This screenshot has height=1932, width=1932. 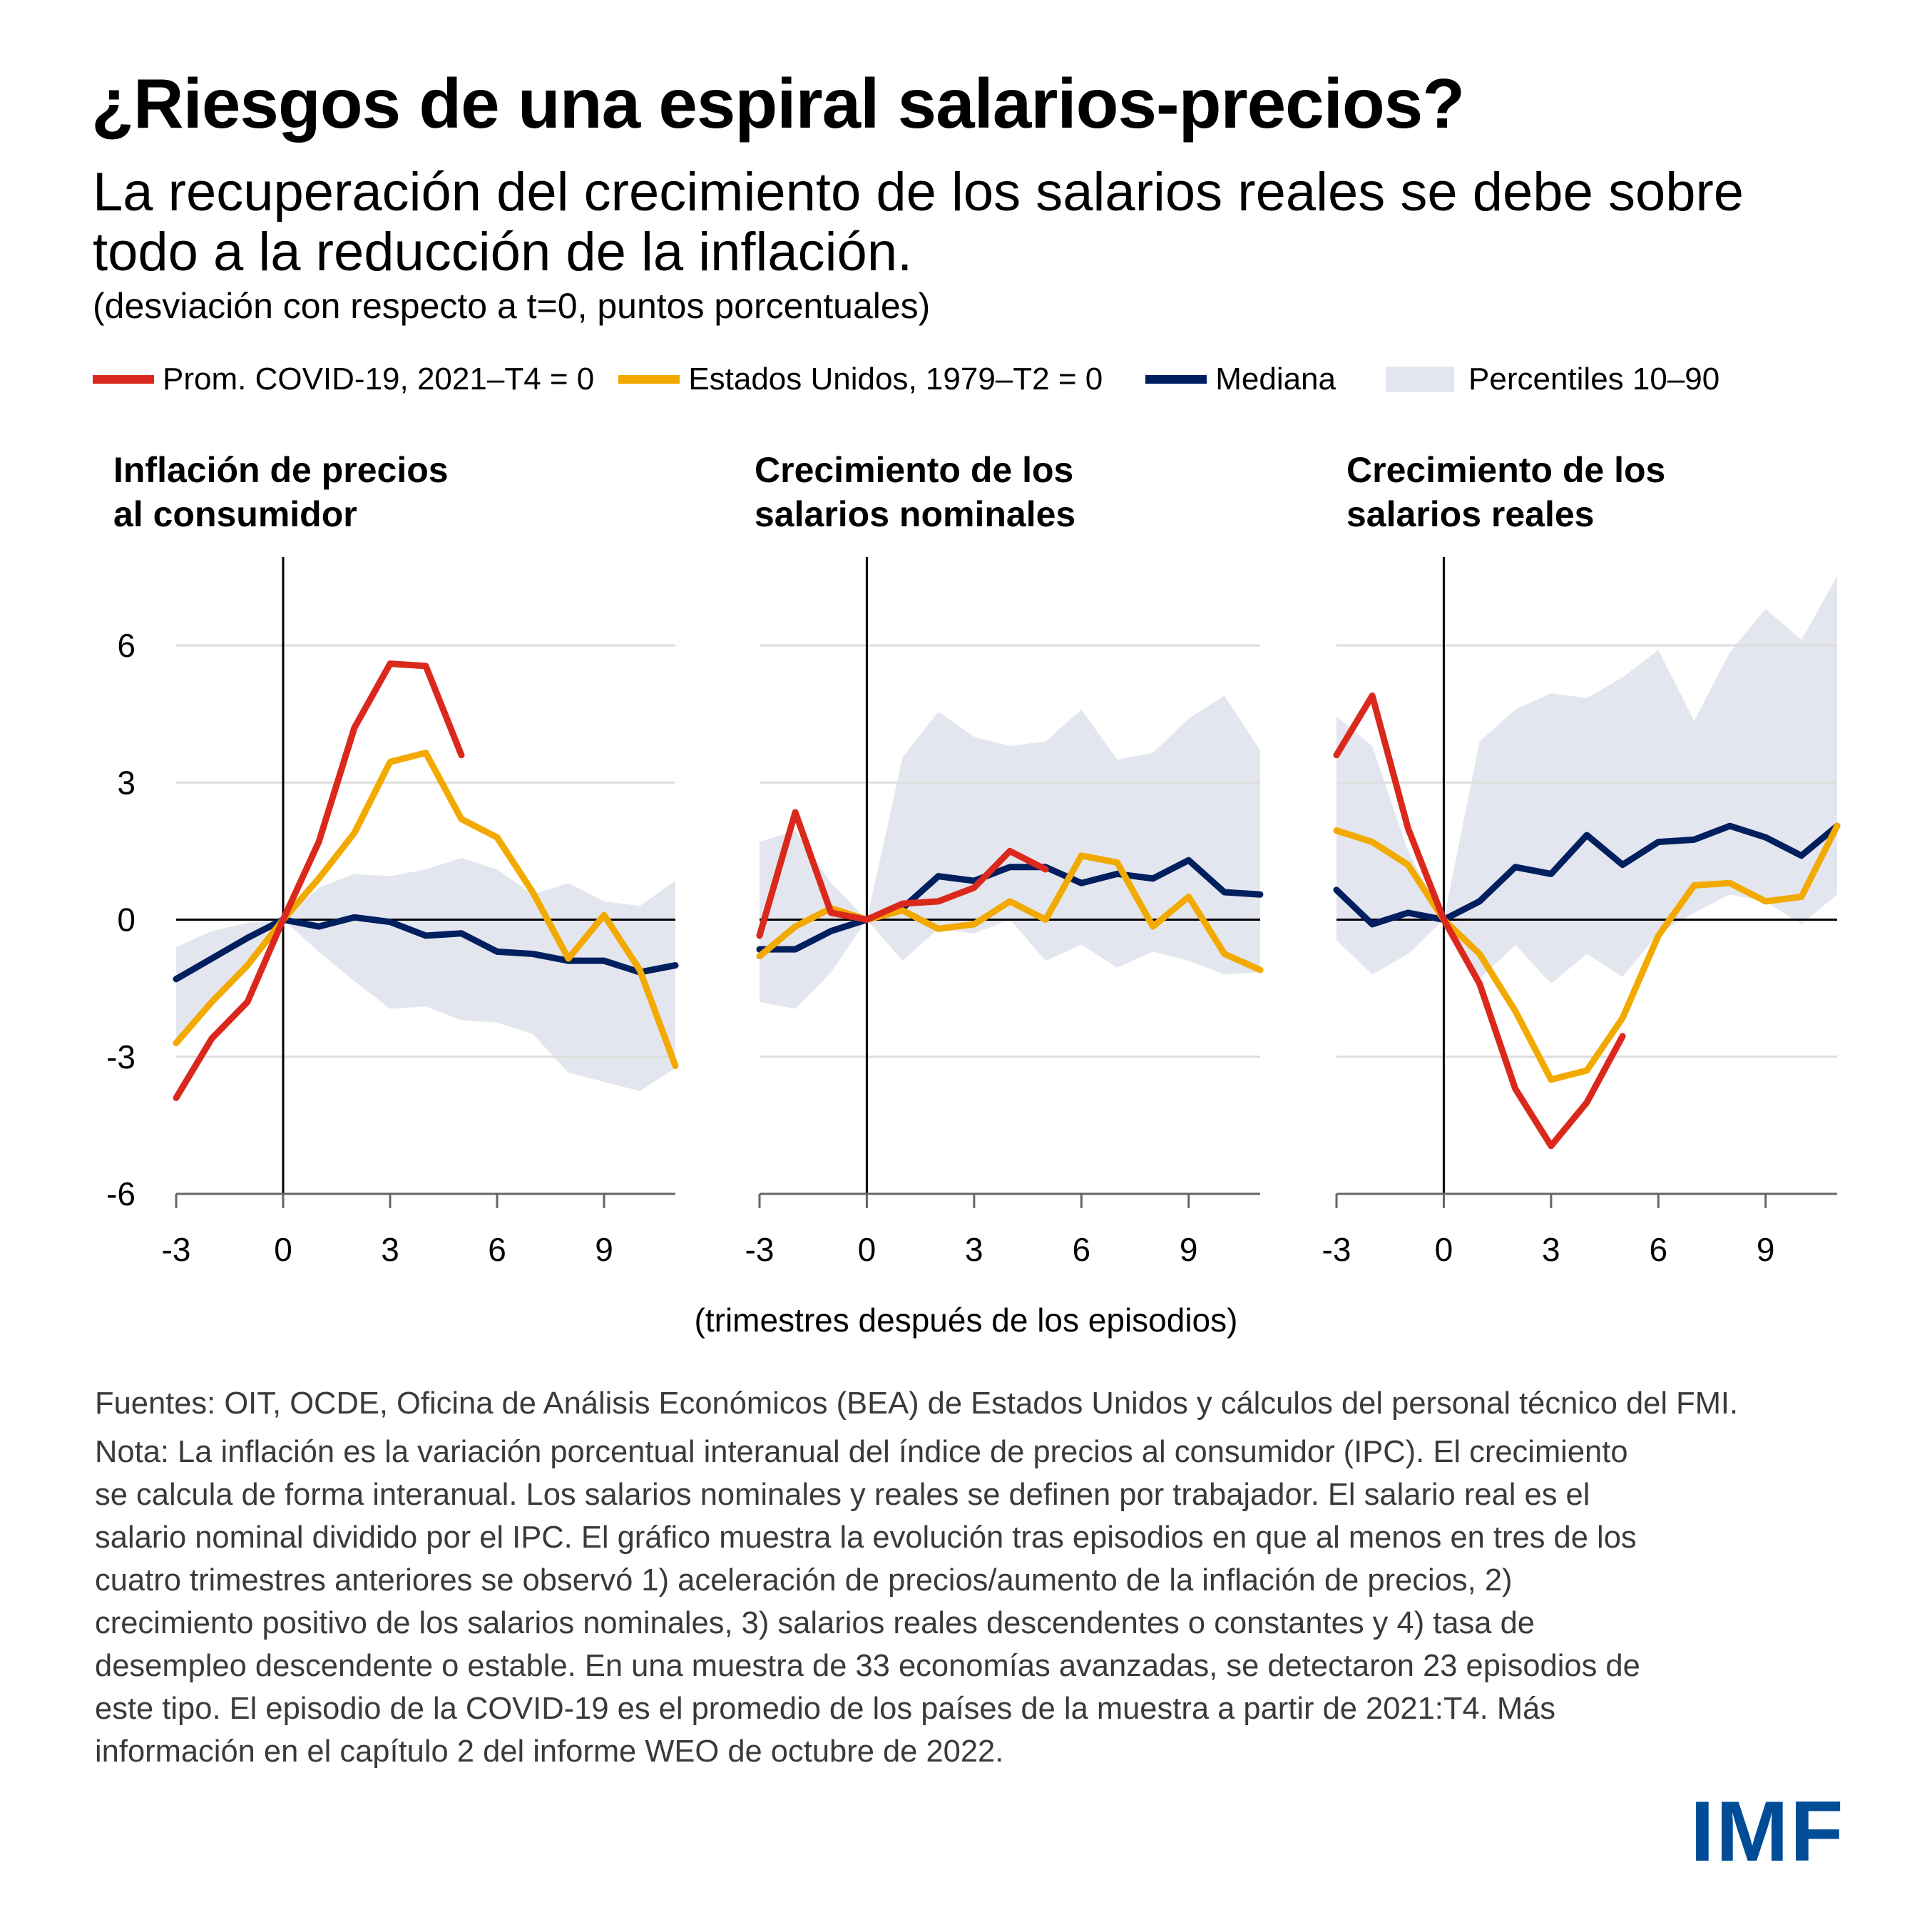 I want to click on panel-1-covid-line, so click(x=319, y=880).